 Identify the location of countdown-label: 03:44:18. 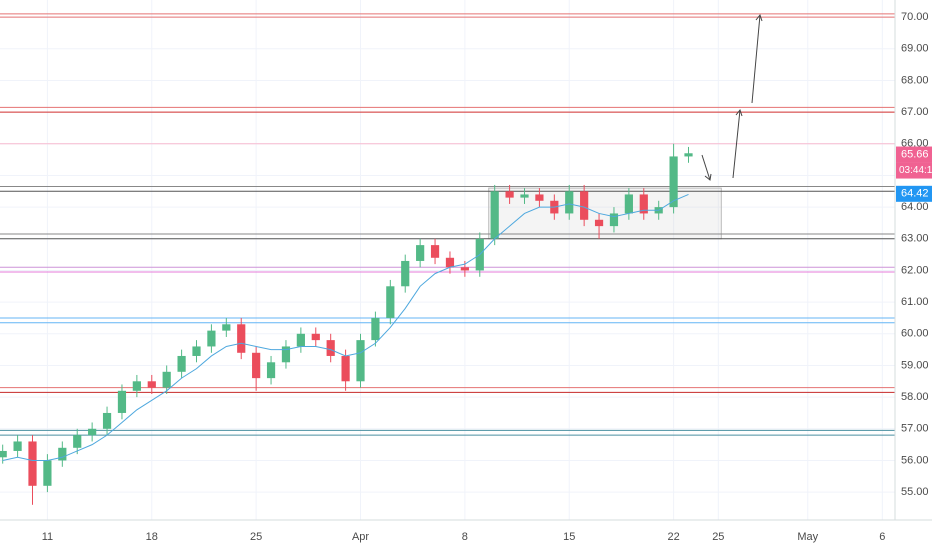
(915, 170).